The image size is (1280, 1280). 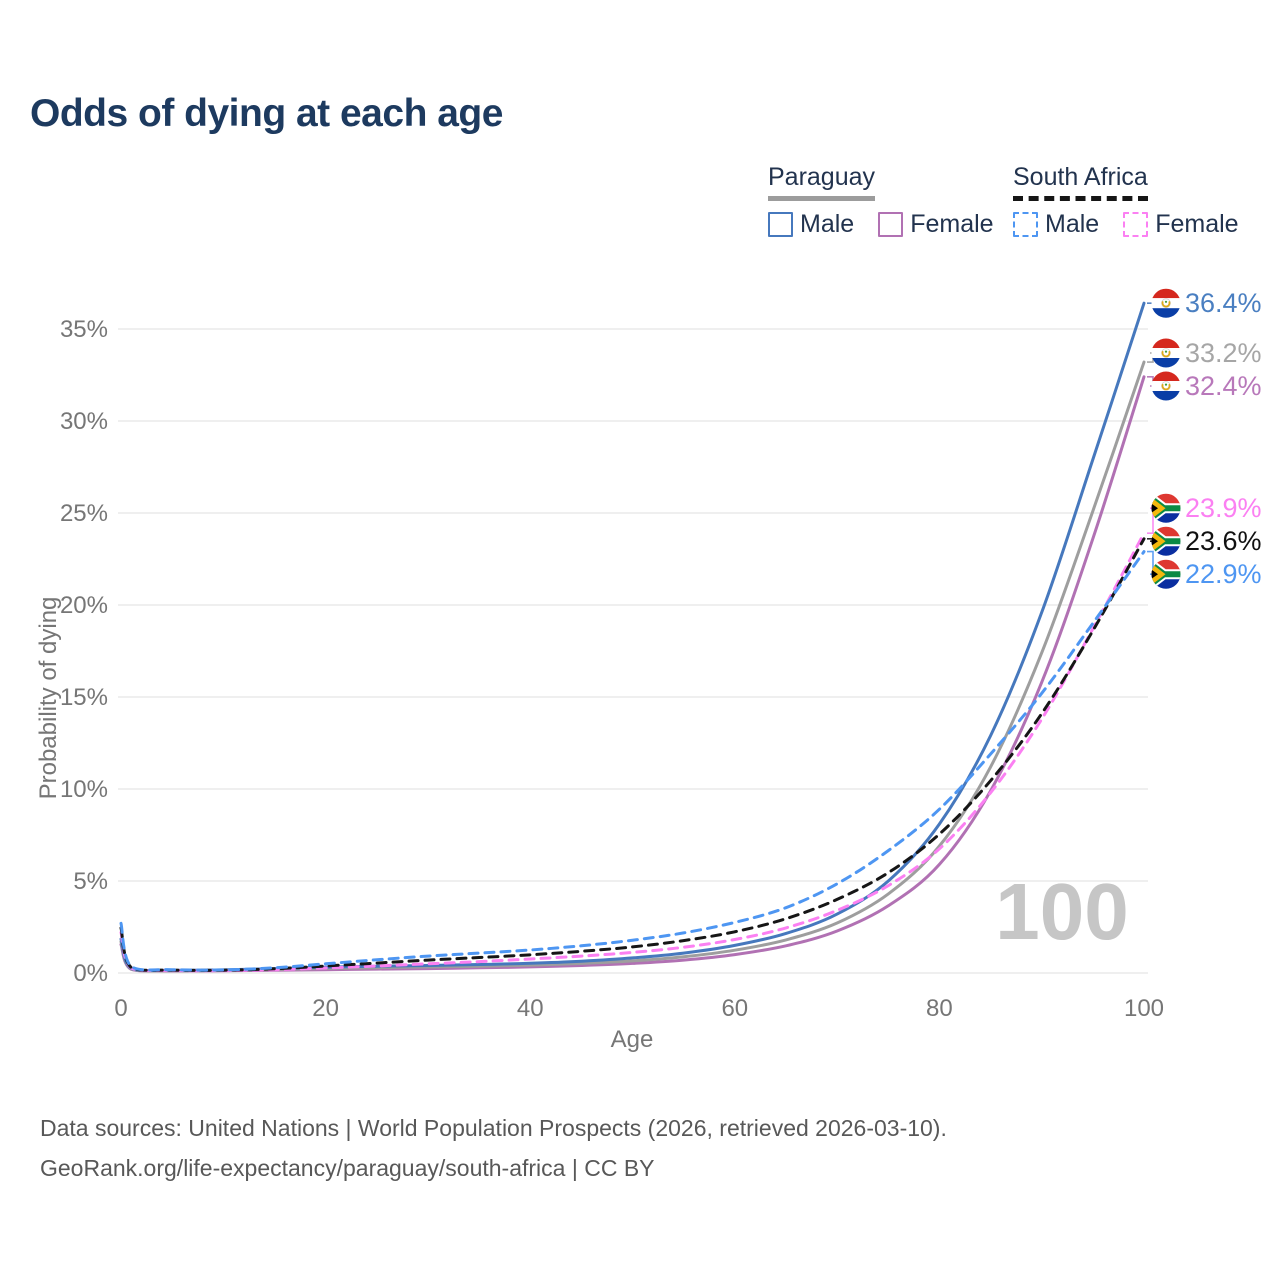 What do you see at coordinates (325, 1008) in the screenshot?
I see `x-tick-label: 20` at bounding box center [325, 1008].